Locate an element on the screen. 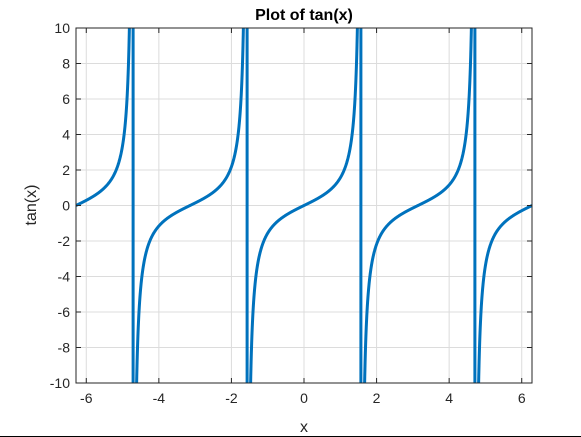 This screenshot has width=581, height=437. y-tick-label: -2 is located at coordinates (64, 241).